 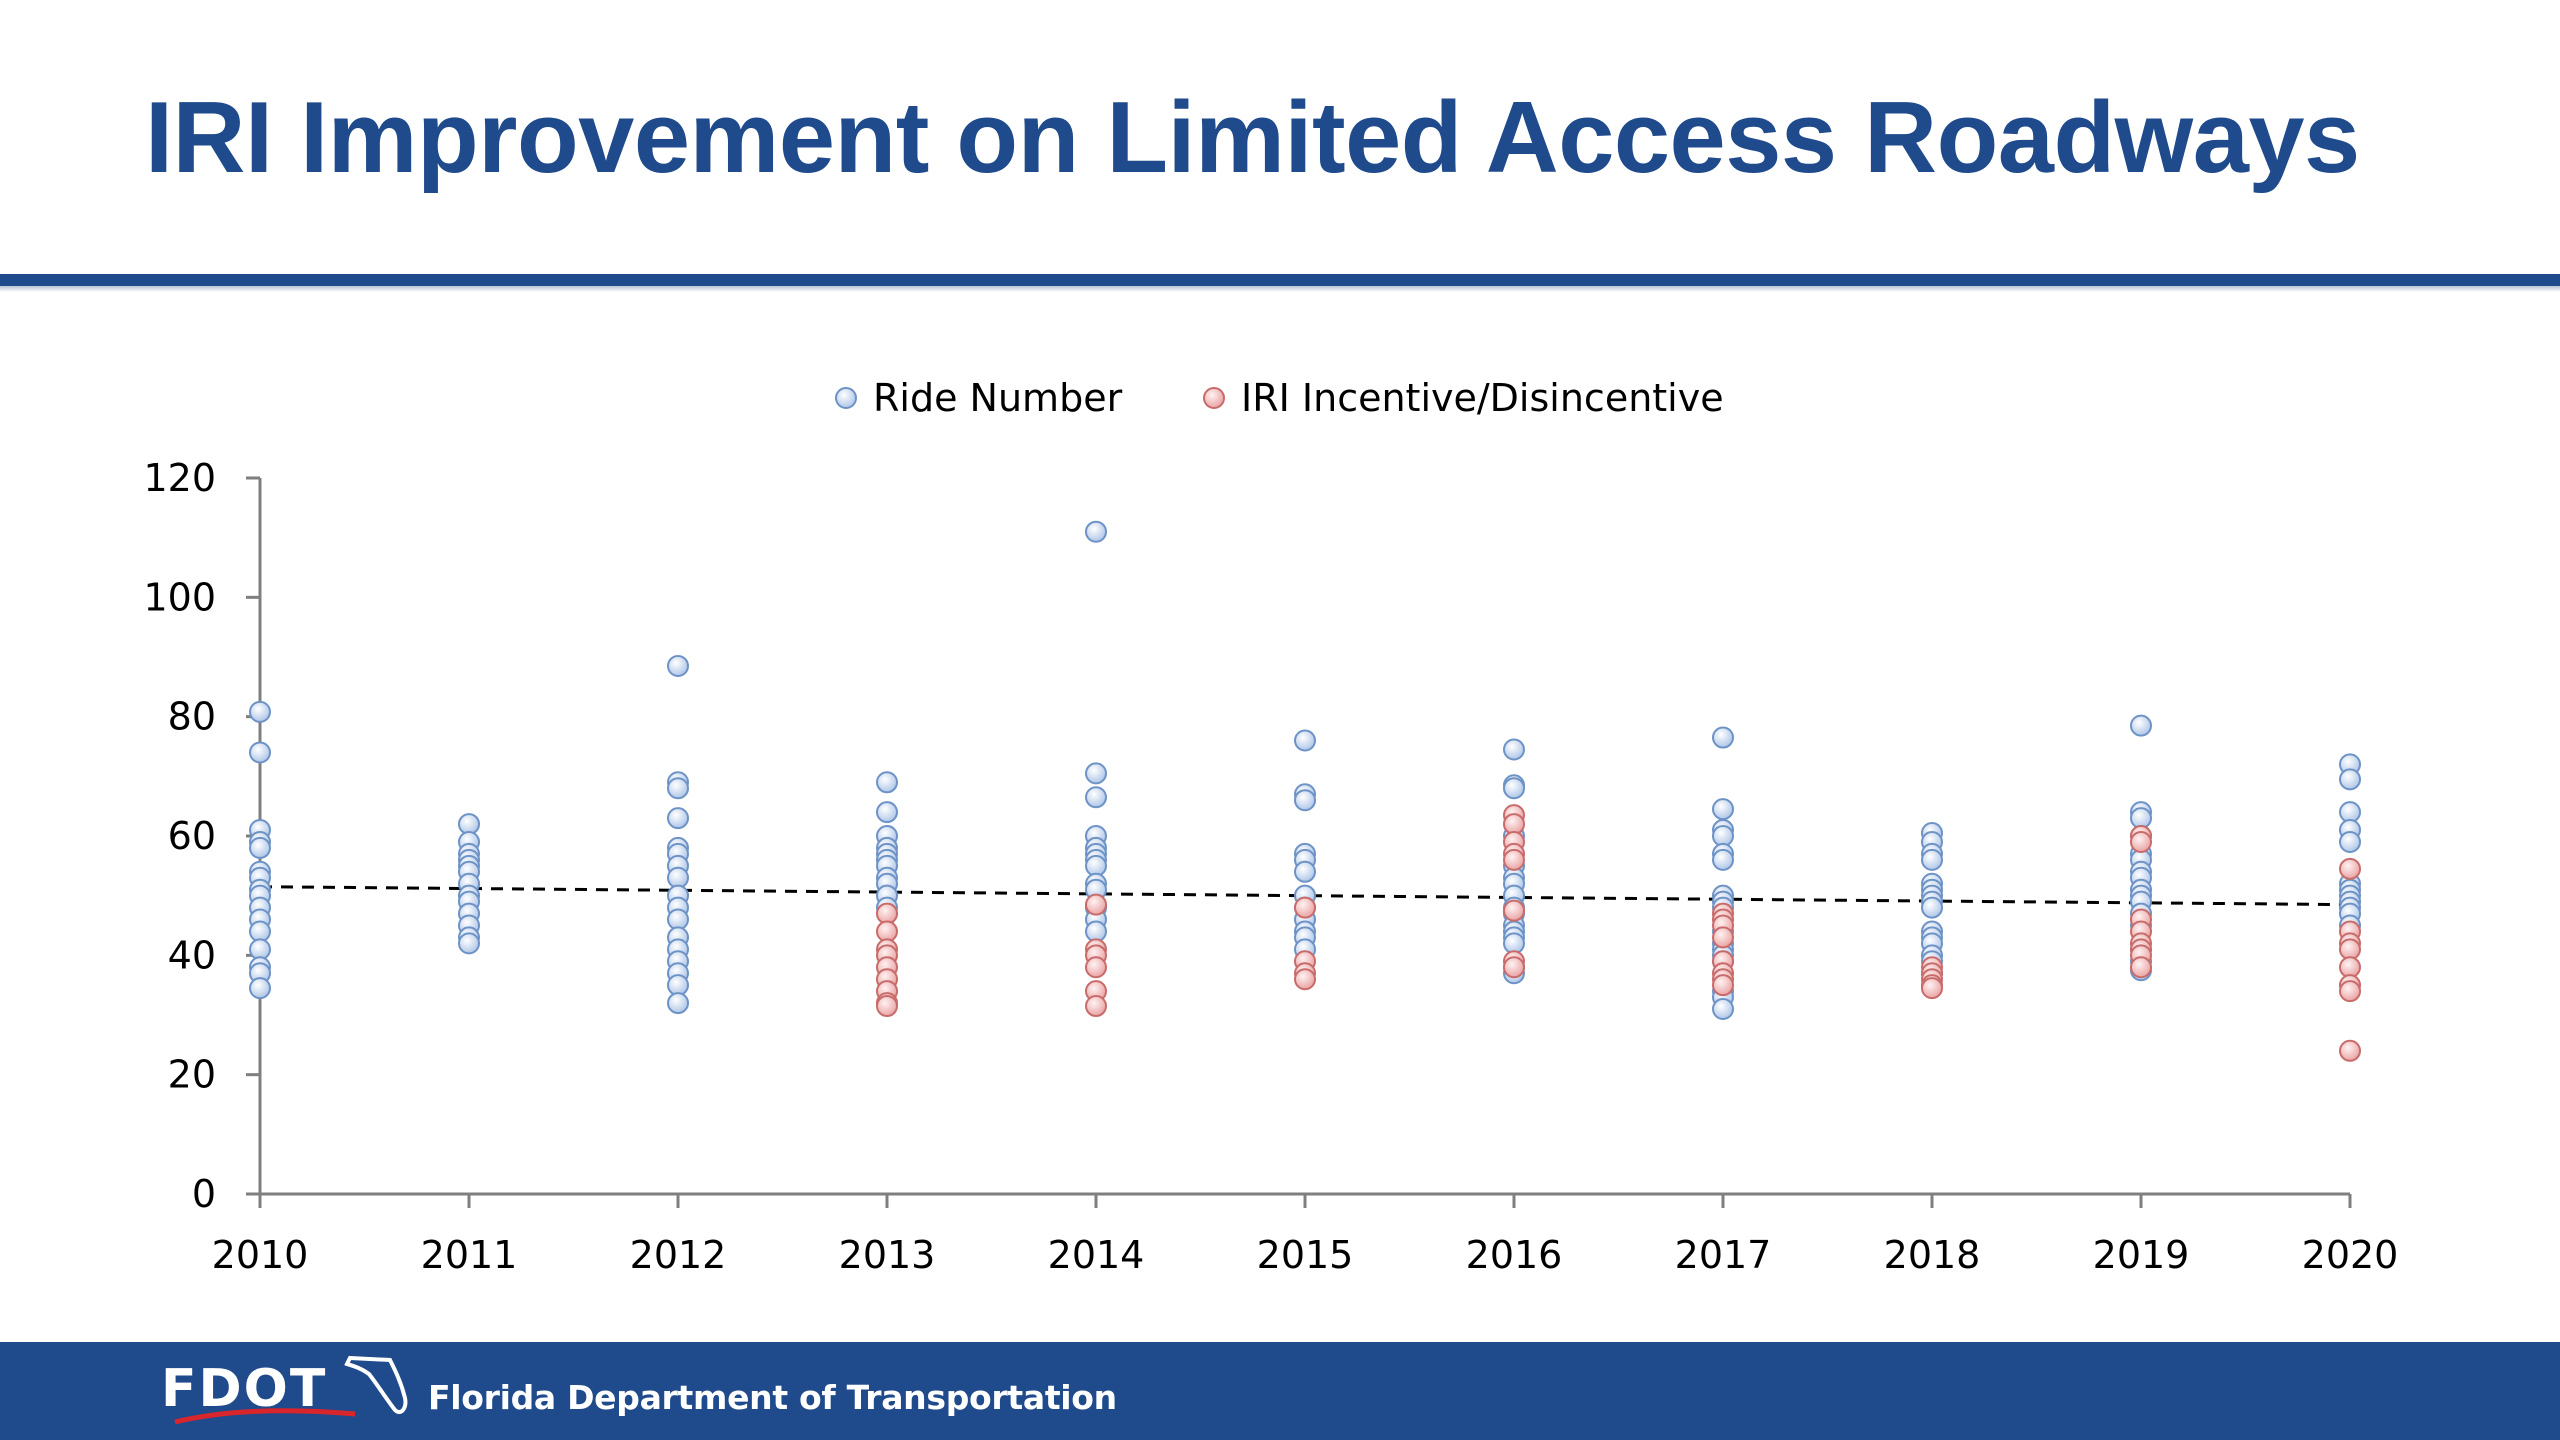 What do you see at coordinates (179, 597) in the screenshot?
I see `y-tick-label: 100` at bounding box center [179, 597].